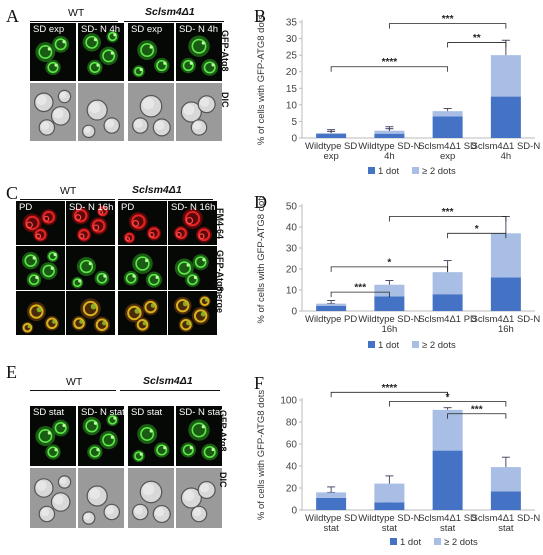 The height and width of the screenshot is (555, 543). I want to click on panel-label-a: A, so click(12, 16).